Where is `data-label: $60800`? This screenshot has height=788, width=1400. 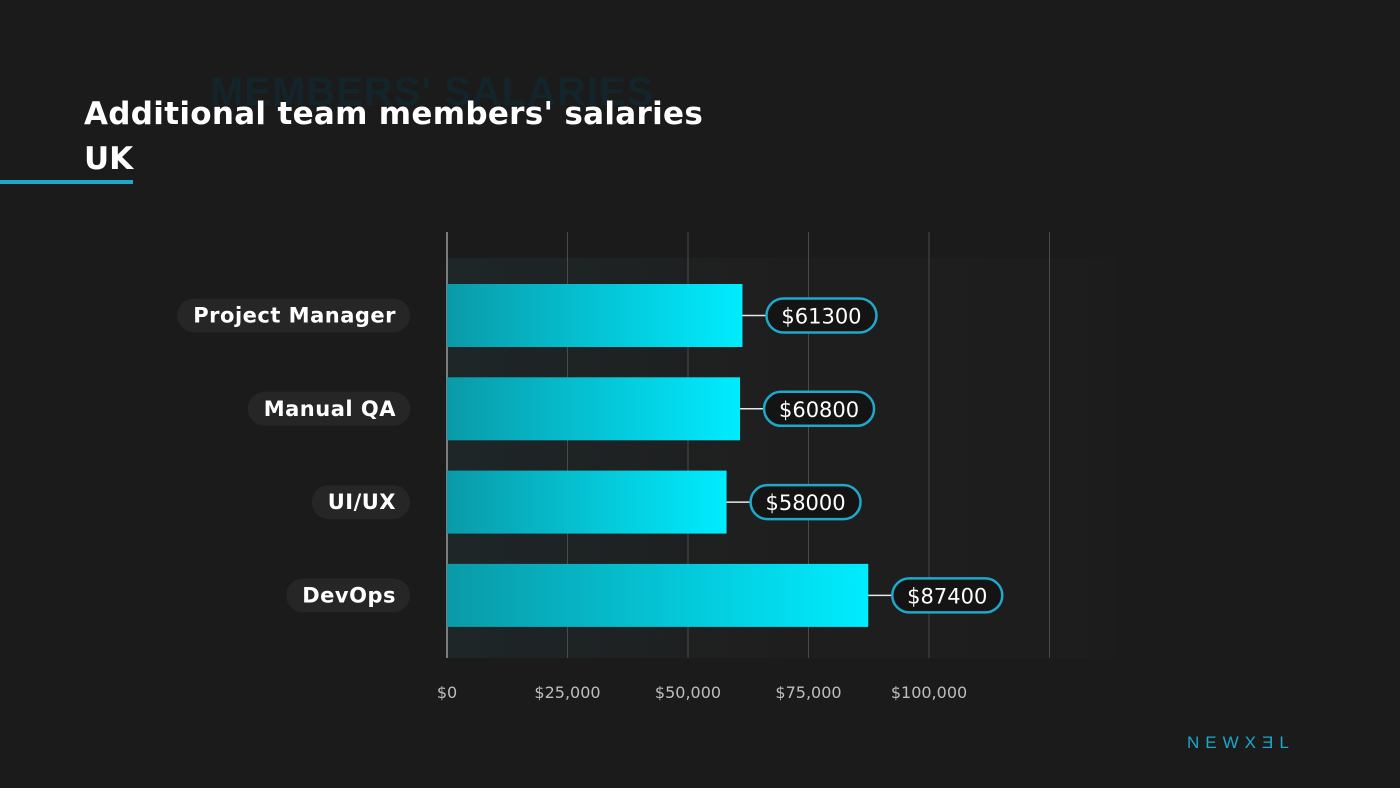
data-label: $60800 is located at coordinates (819, 410).